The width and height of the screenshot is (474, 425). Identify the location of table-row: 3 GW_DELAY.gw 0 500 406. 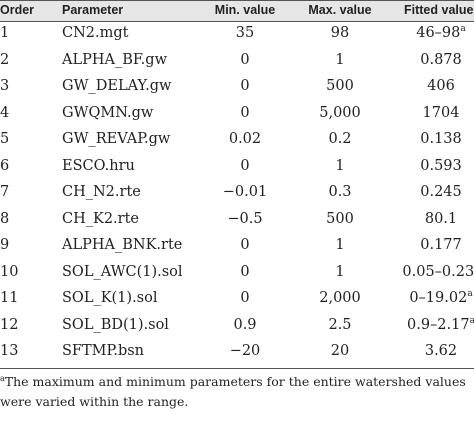
(237, 88).